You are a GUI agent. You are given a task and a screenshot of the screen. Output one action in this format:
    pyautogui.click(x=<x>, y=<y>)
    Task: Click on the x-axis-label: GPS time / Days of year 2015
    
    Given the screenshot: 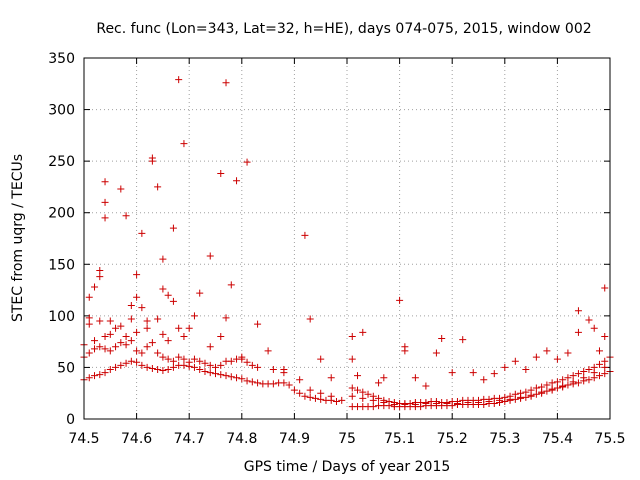 What is the action you would take?
    pyautogui.click(x=347, y=467)
    